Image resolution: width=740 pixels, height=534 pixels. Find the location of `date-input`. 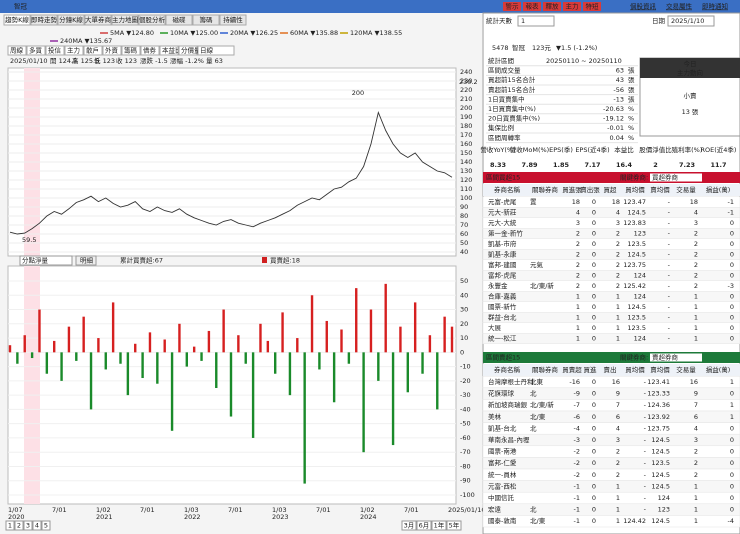

date-input is located at coordinates (691, 21).